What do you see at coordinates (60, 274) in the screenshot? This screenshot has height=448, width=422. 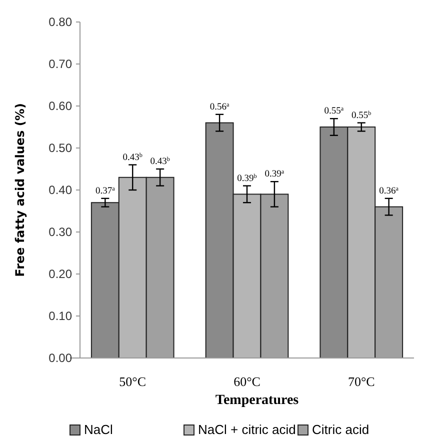 I see `y-tick-label: 0.20` at bounding box center [60, 274].